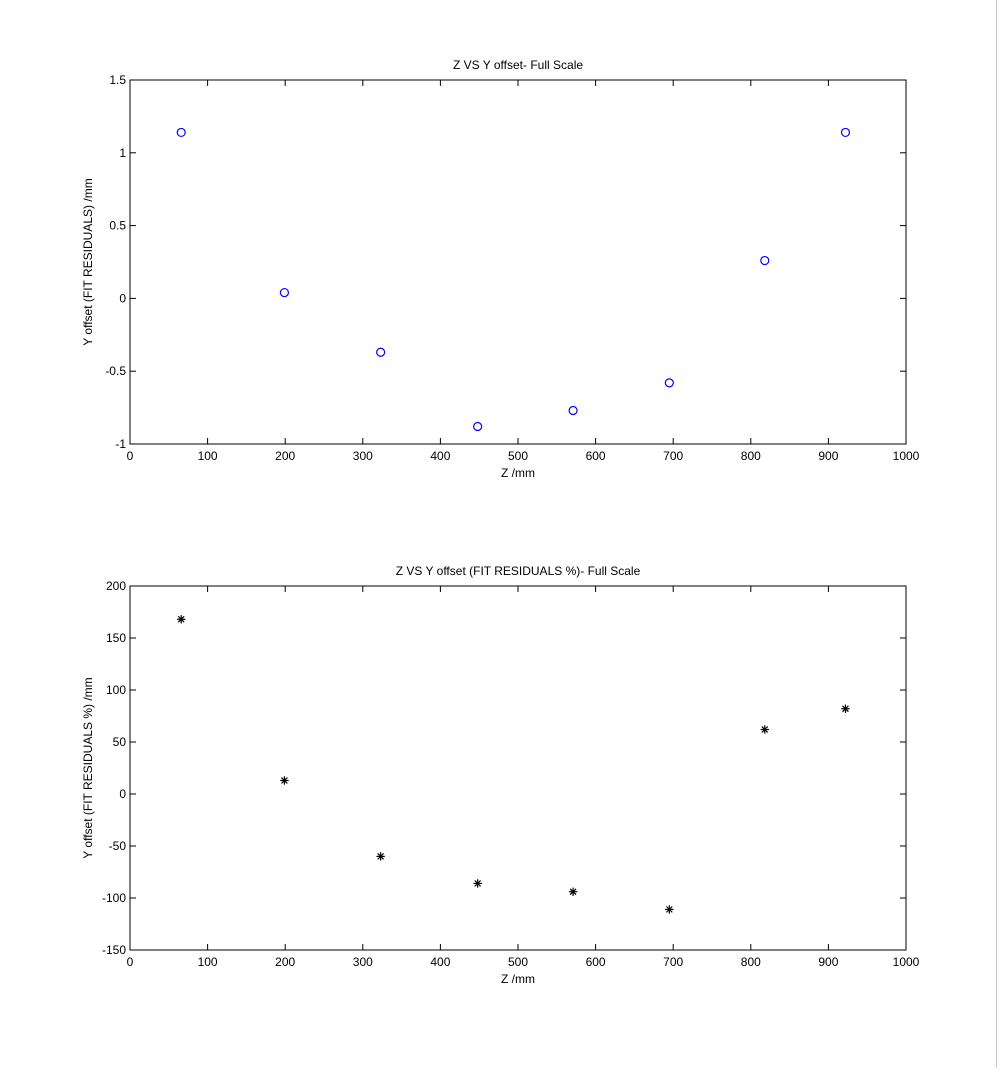 This screenshot has height=1073, width=1002. Describe the element at coordinates (208, 962) in the screenshot. I see `chart2-xtick-label: 100` at that location.